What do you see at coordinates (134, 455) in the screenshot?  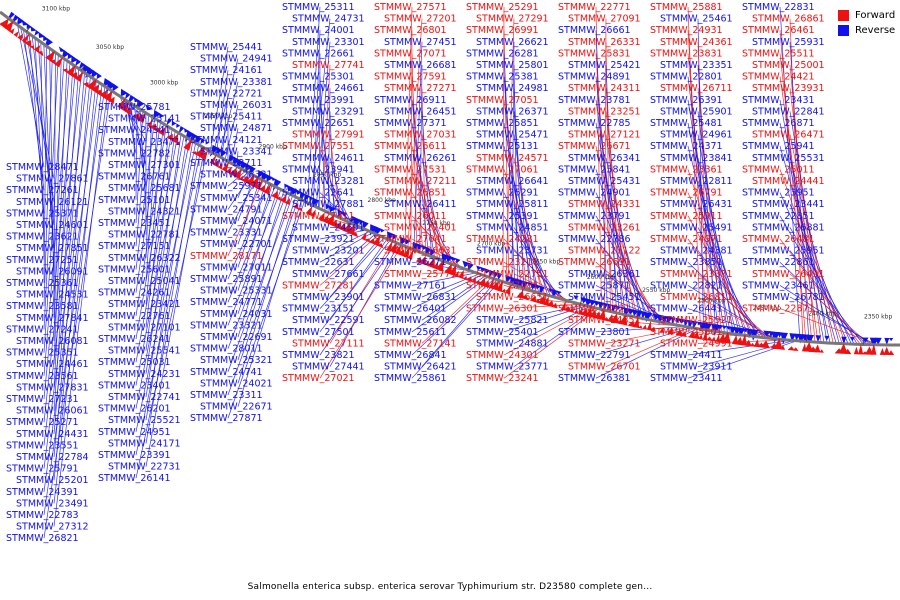 I see `gene-label: STMMW_23391` at bounding box center [134, 455].